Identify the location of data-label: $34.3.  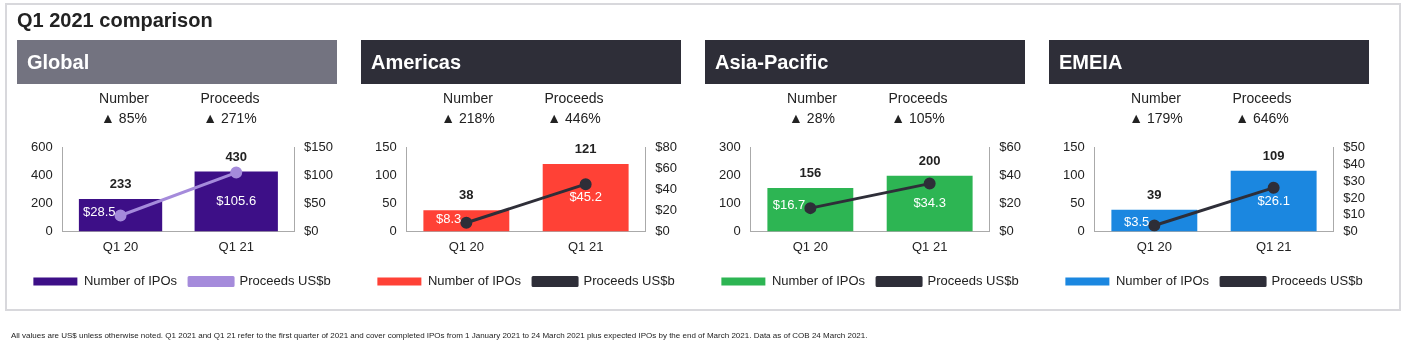
(929, 203).